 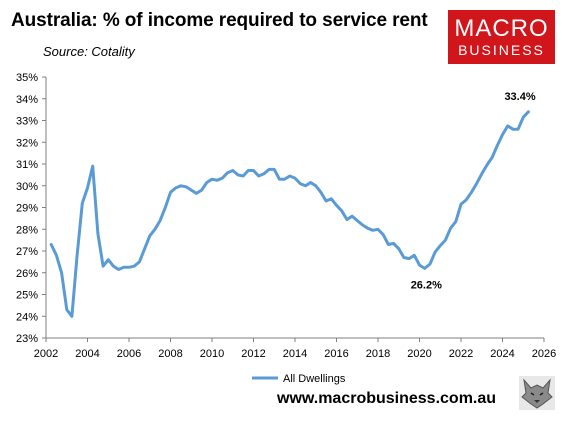 I want to click on x-tick-label: 2020, so click(x=419, y=354).